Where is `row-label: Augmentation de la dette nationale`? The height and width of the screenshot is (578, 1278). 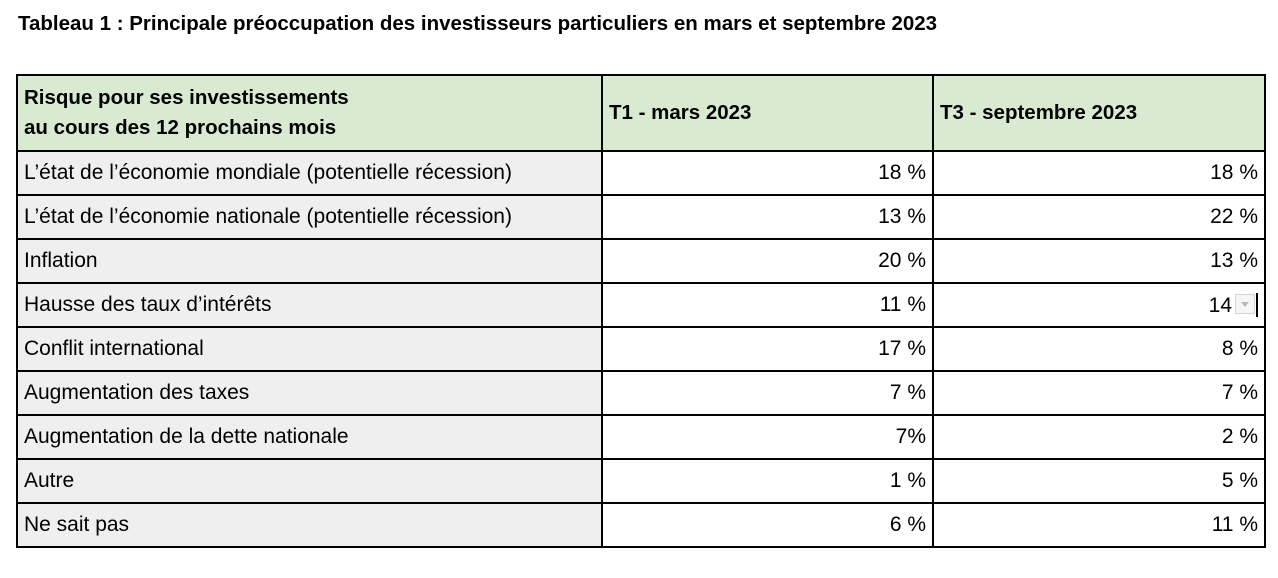
row-label: Augmentation de la dette nationale is located at coordinates (309, 437).